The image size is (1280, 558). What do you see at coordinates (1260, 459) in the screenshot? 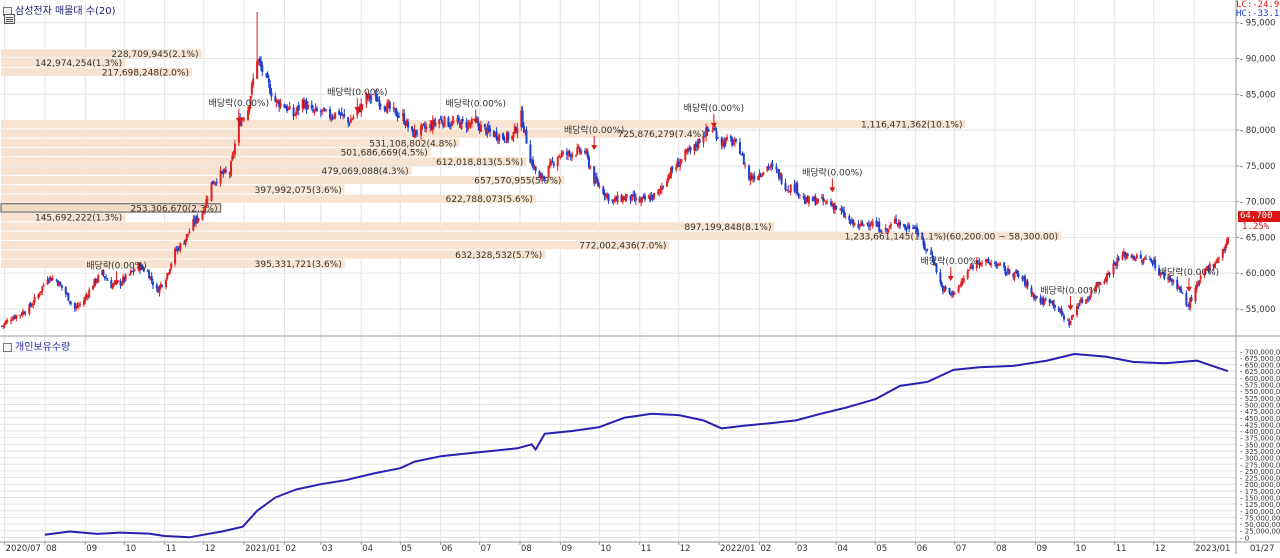
I see `holding-tick-label: - 300,000,000` at bounding box center [1260, 459].